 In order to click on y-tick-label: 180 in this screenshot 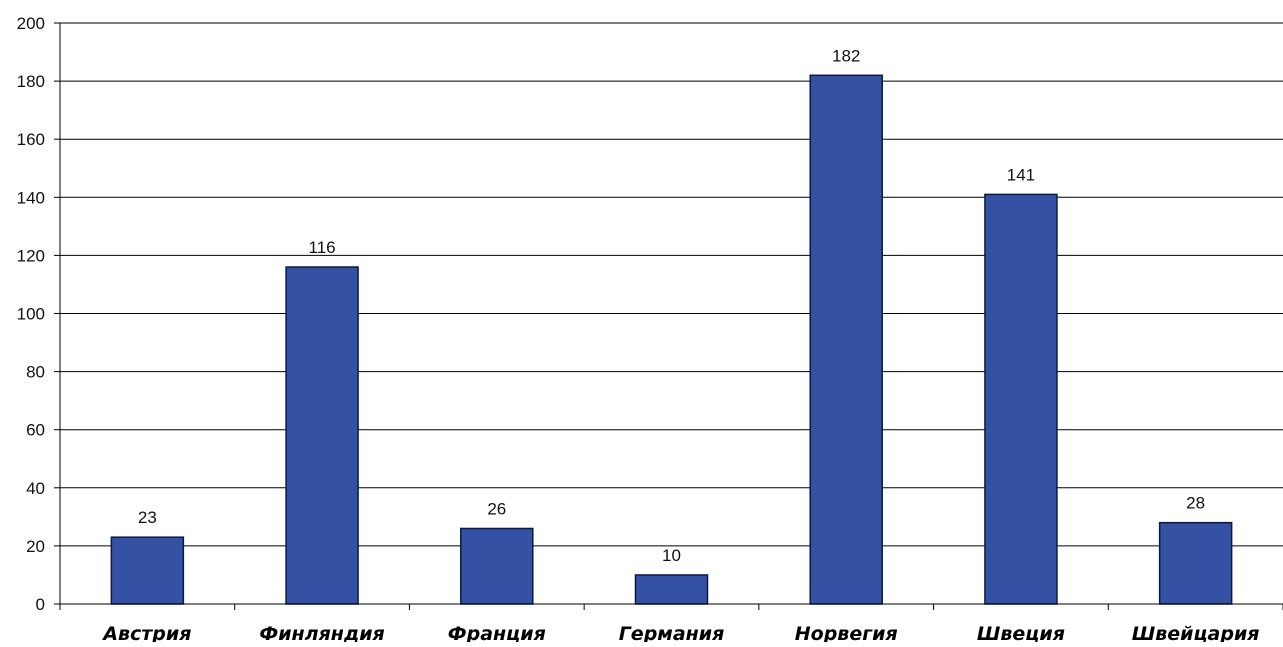, I will do `click(31, 81)`.